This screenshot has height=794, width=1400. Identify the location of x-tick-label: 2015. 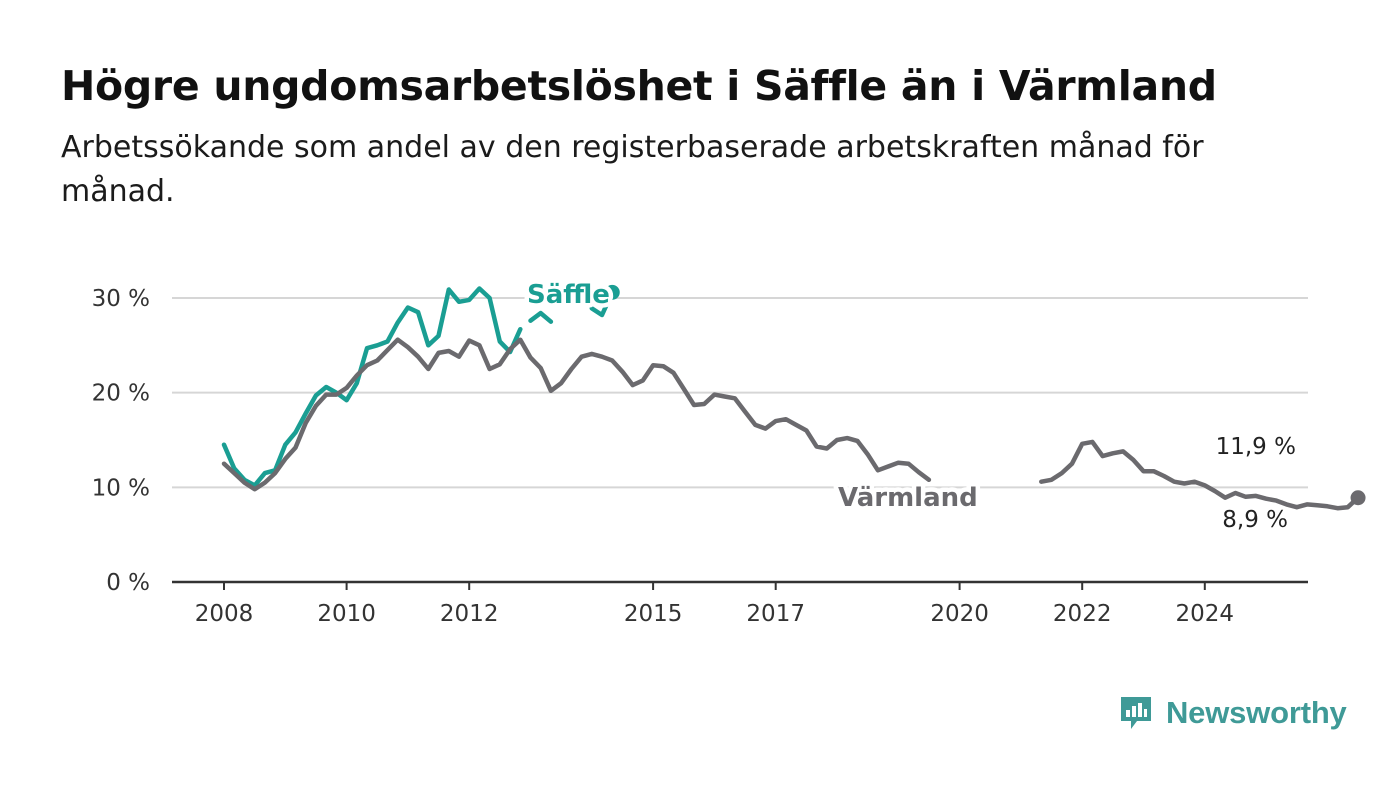
(653, 614).